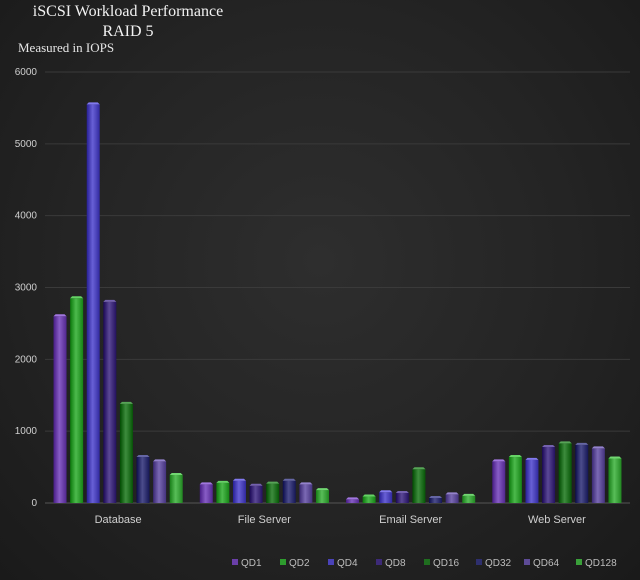 Image resolution: width=640 pixels, height=580 pixels. I want to click on bar-qd4-web-server, so click(532, 481).